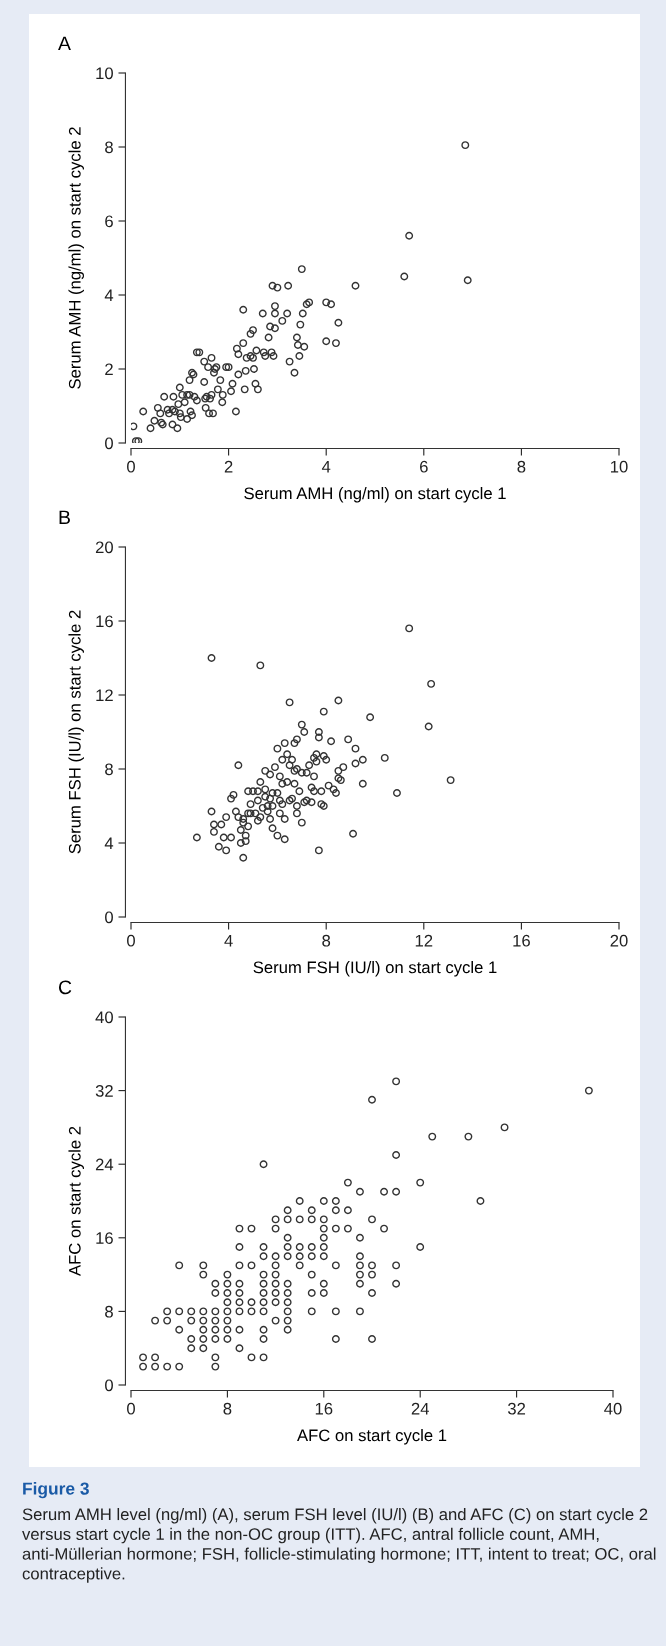 The width and height of the screenshot is (666, 1646). What do you see at coordinates (76, 732) in the screenshot?
I see `y-axis-title: Serum FSH (IU/l) on start cycle 2` at bounding box center [76, 732].